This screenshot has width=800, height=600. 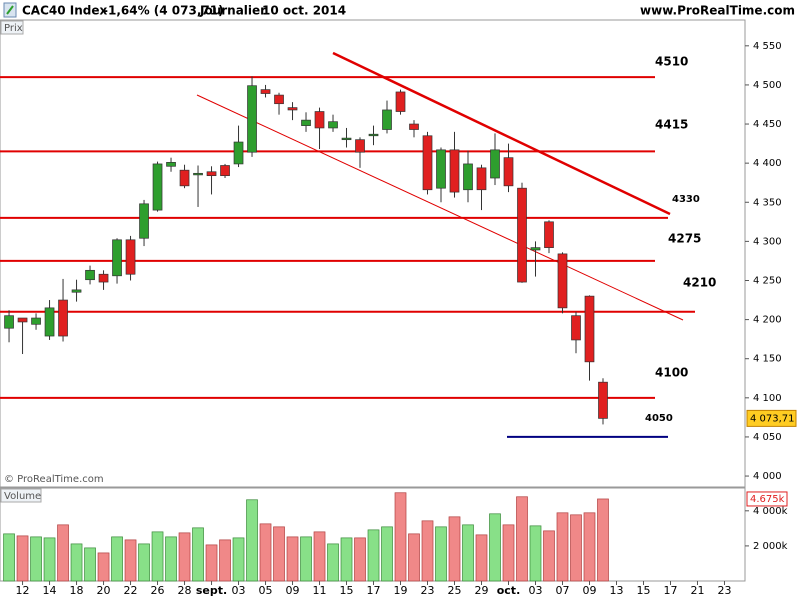 I want to click on x-tick-label: 12, so click(x=23, y=590).